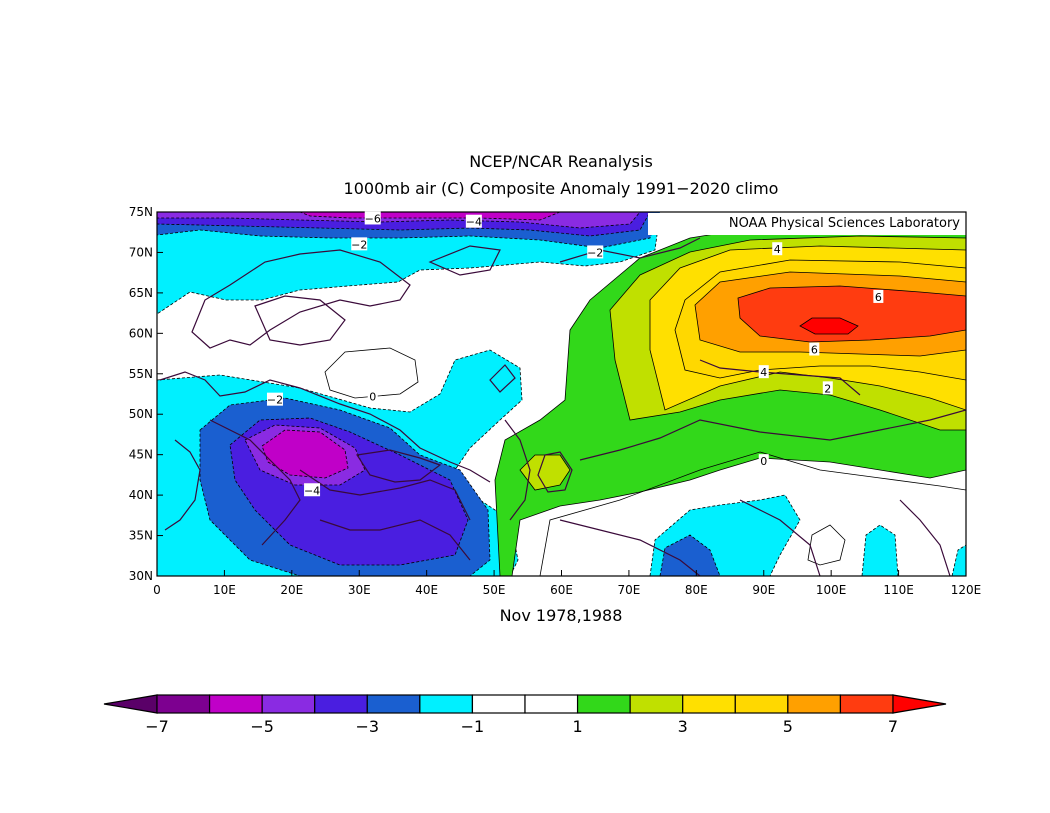 The image size is (1050, 813). I want to click on lon-tick-label: 50E, so click(494, 590).